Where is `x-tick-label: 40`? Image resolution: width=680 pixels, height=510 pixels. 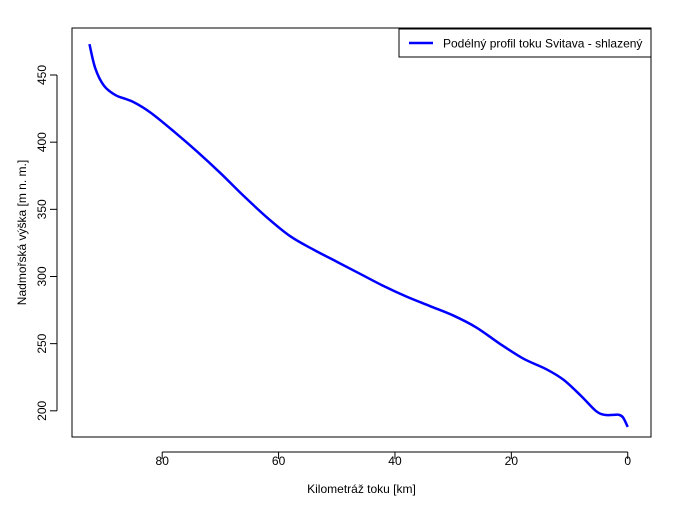 x-tick-label: 40 is located at coordinates (395, 461).